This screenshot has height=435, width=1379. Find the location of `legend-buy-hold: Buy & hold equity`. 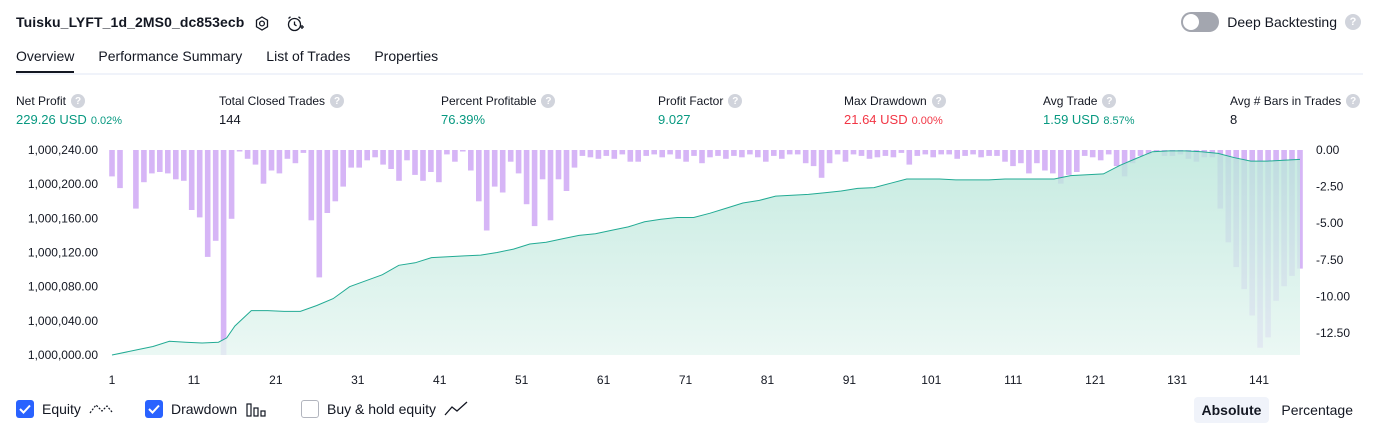

legend-buy-hold: Buy & hold equity is located at coordinates (384, 409).